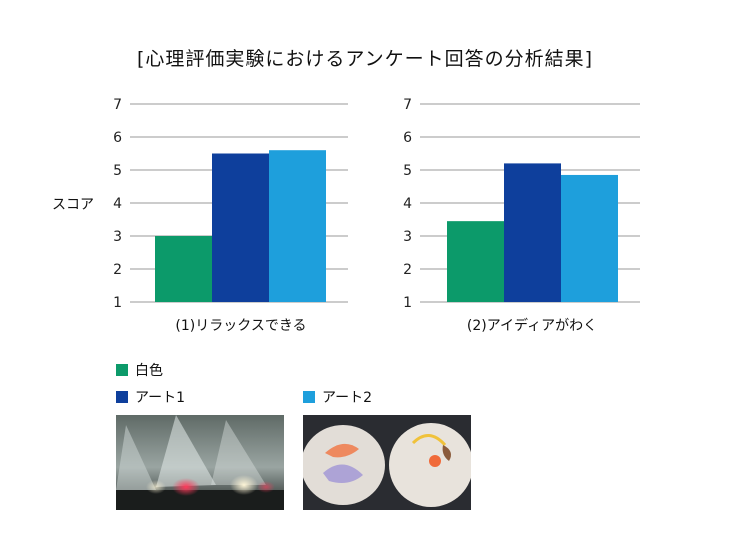  Describe the element at coordinates (200, 462) in the screenshot. I see `photo-art1` at that location.